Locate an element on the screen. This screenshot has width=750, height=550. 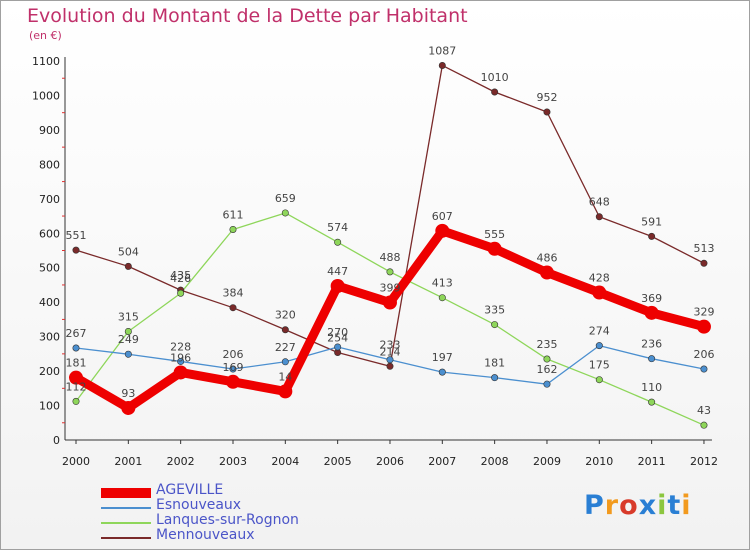
data-label: 555 is located at coordinates (494, 234).